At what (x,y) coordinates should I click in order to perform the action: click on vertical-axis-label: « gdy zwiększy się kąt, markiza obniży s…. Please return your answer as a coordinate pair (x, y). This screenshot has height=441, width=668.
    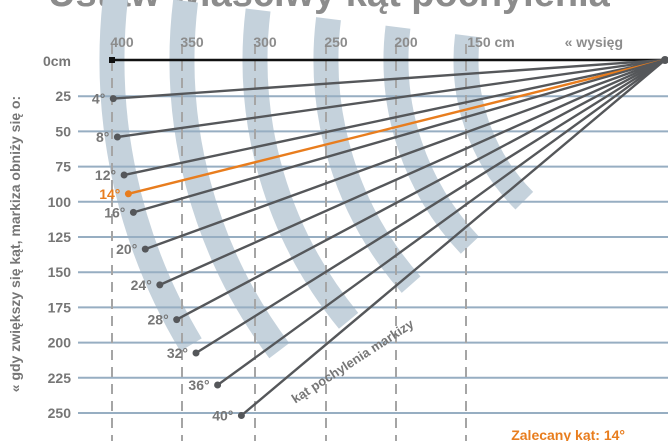
    Looking at the image, I should click on (15, 244).